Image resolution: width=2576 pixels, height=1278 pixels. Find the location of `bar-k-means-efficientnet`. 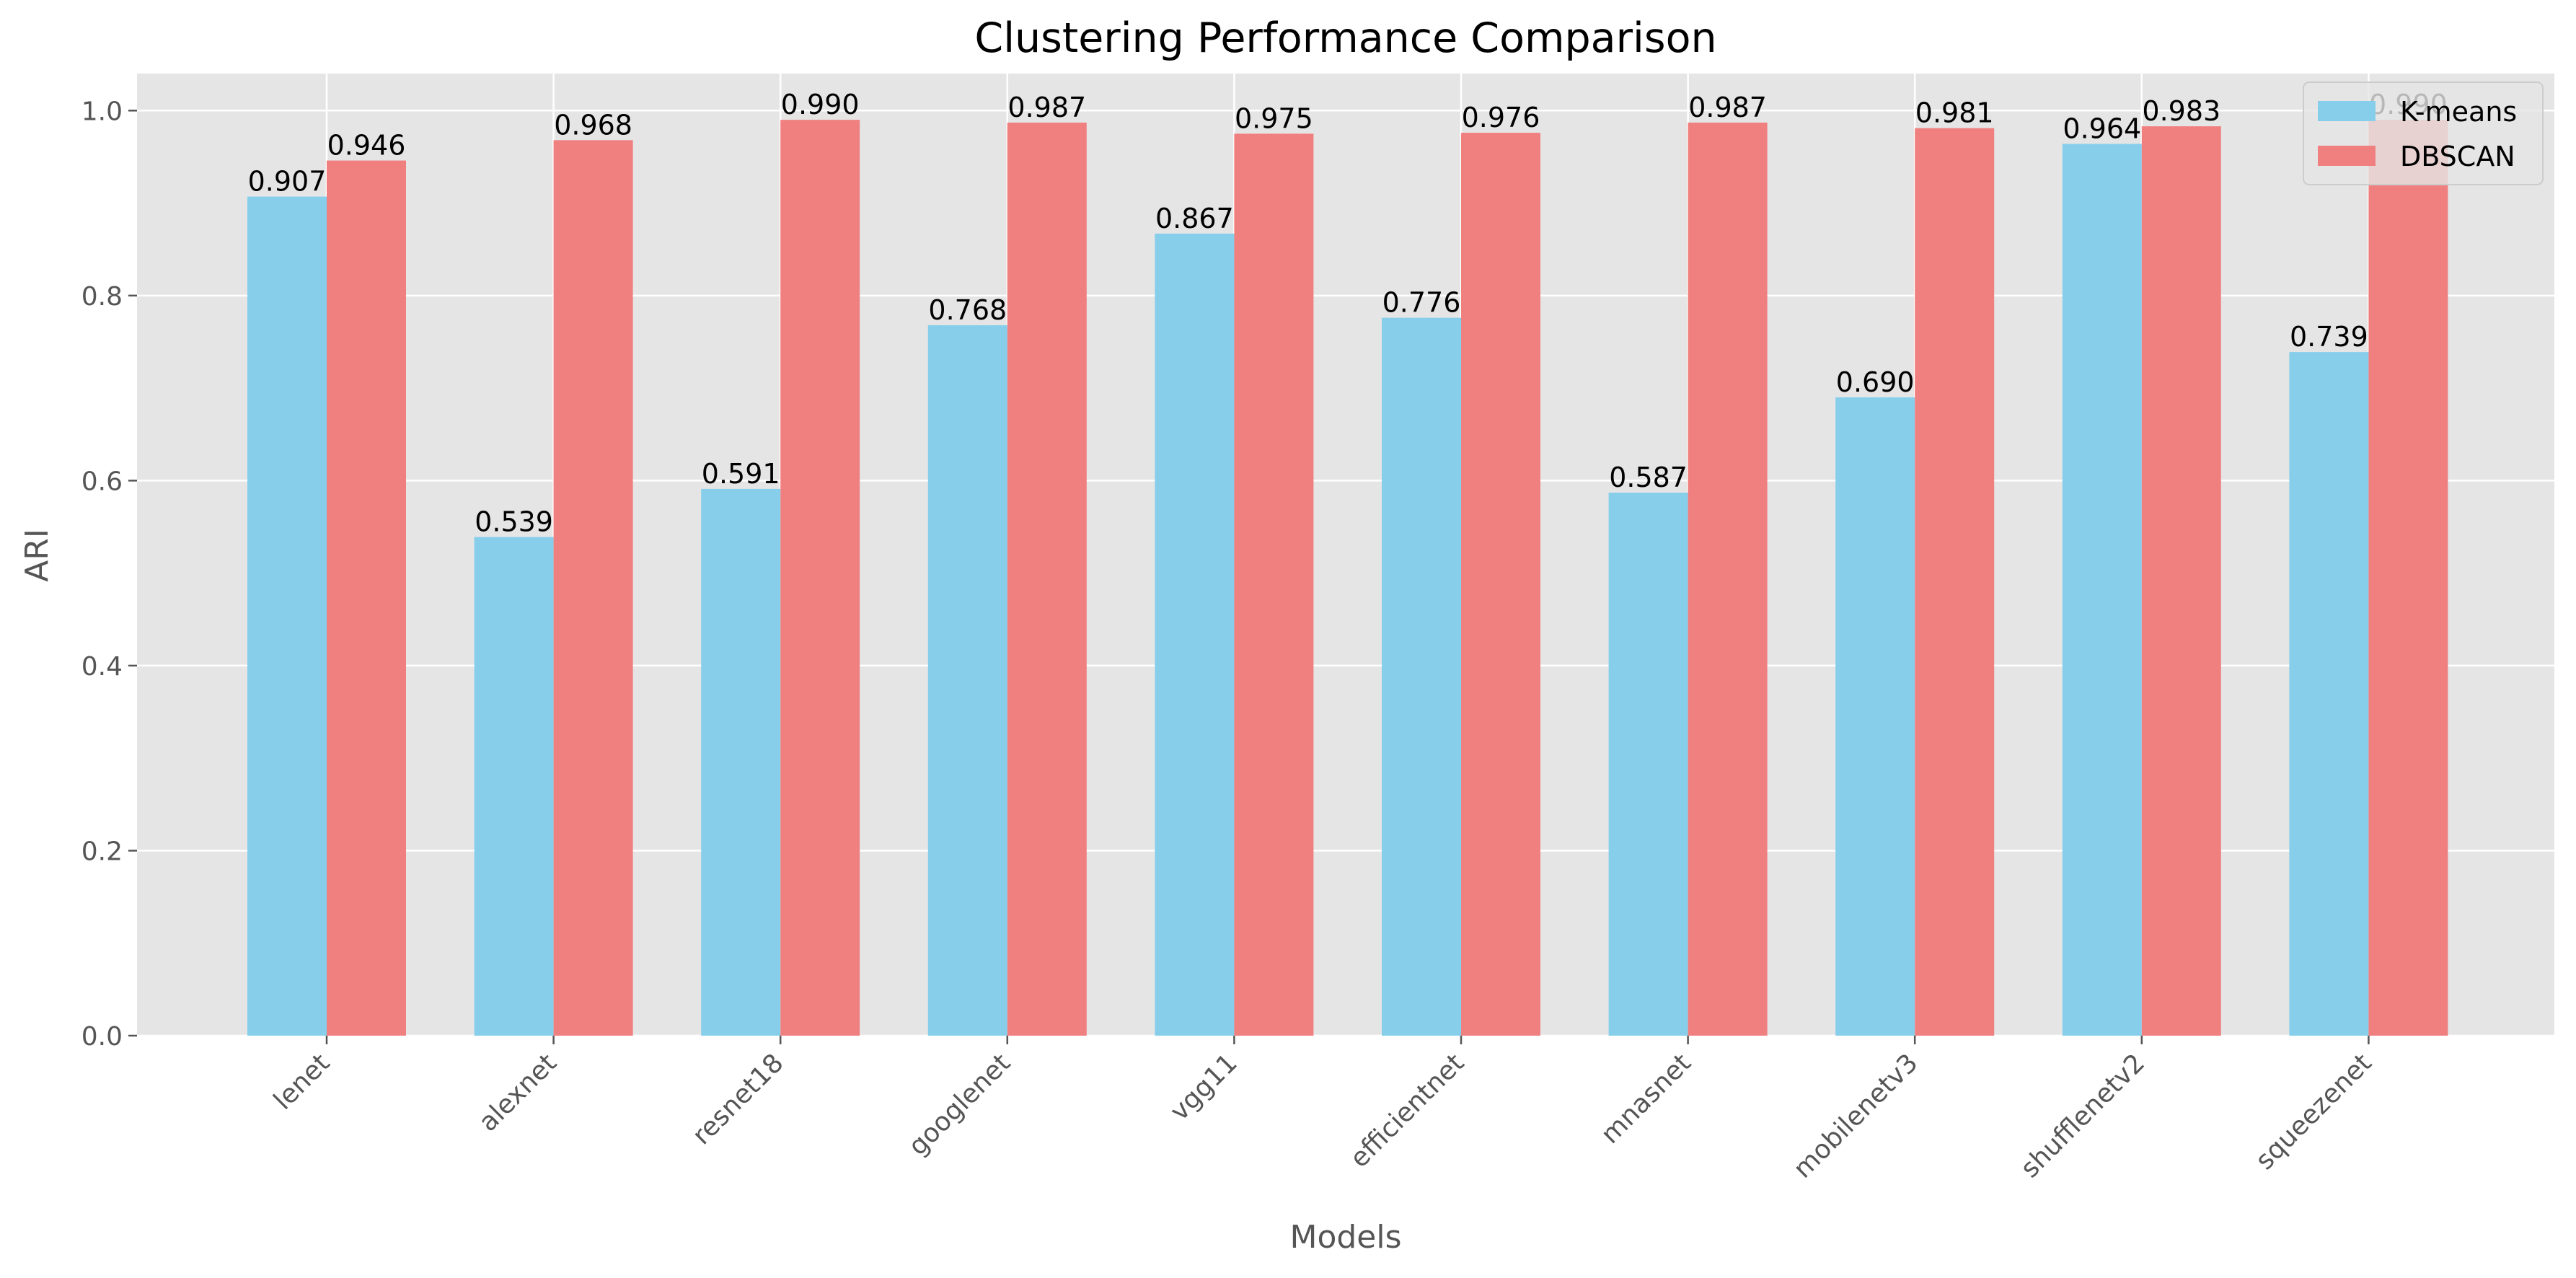

bar-k-means-efficientnet is located at coordinates (1421, 676).